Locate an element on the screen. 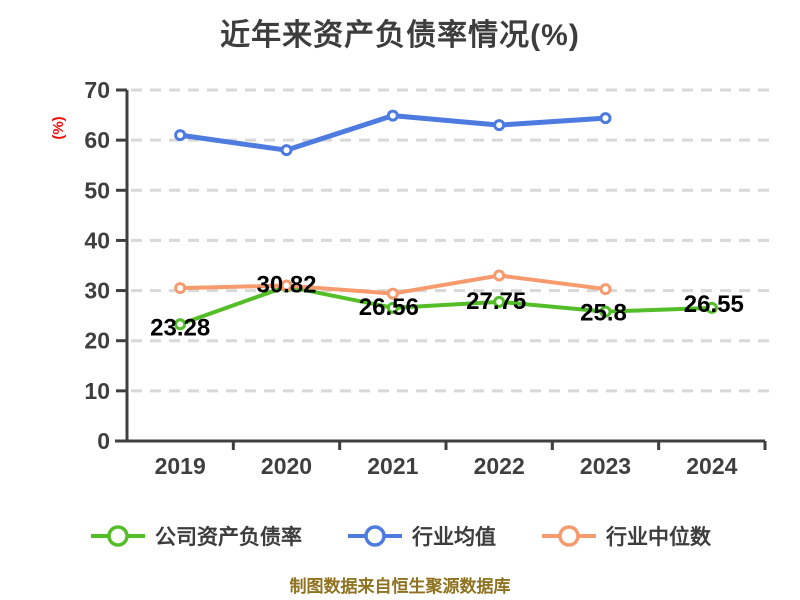 The height and width of the screenshot is (600, 800). value-label: 25.8 is located at coordinates (603, 313).